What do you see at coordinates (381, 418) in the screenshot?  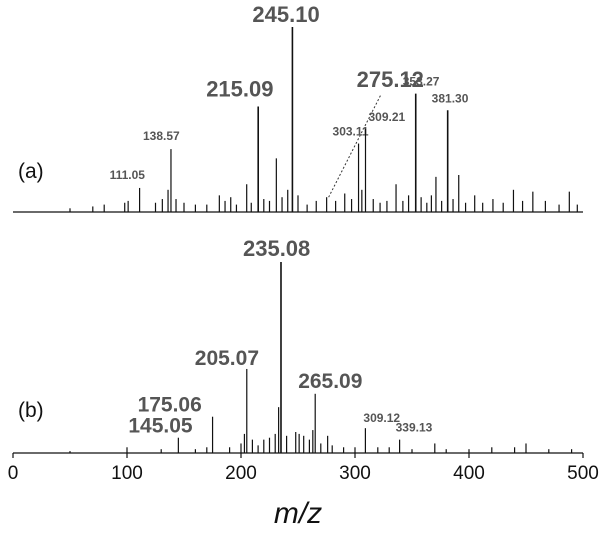 I see `panel-b-peak-label: 309.12` at bounding box center [381, 418].